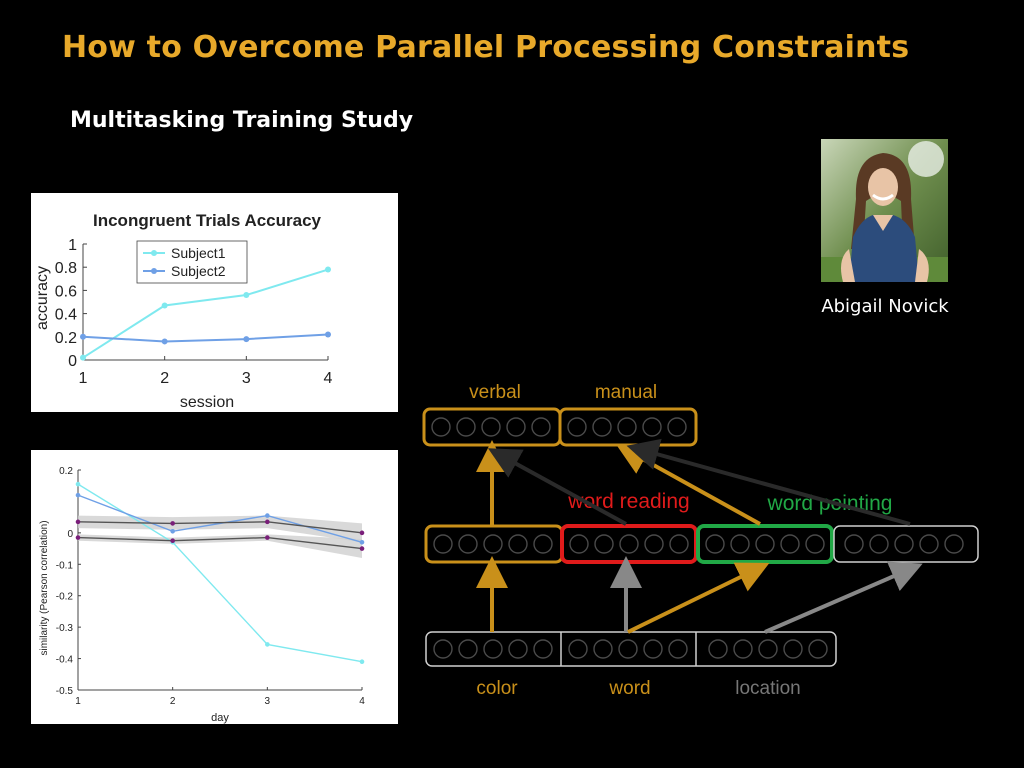 The image size is (1024, 768). Describe the element at coordinates (220, 573) in the screenshot. I see `chart-plot-area` at that location.